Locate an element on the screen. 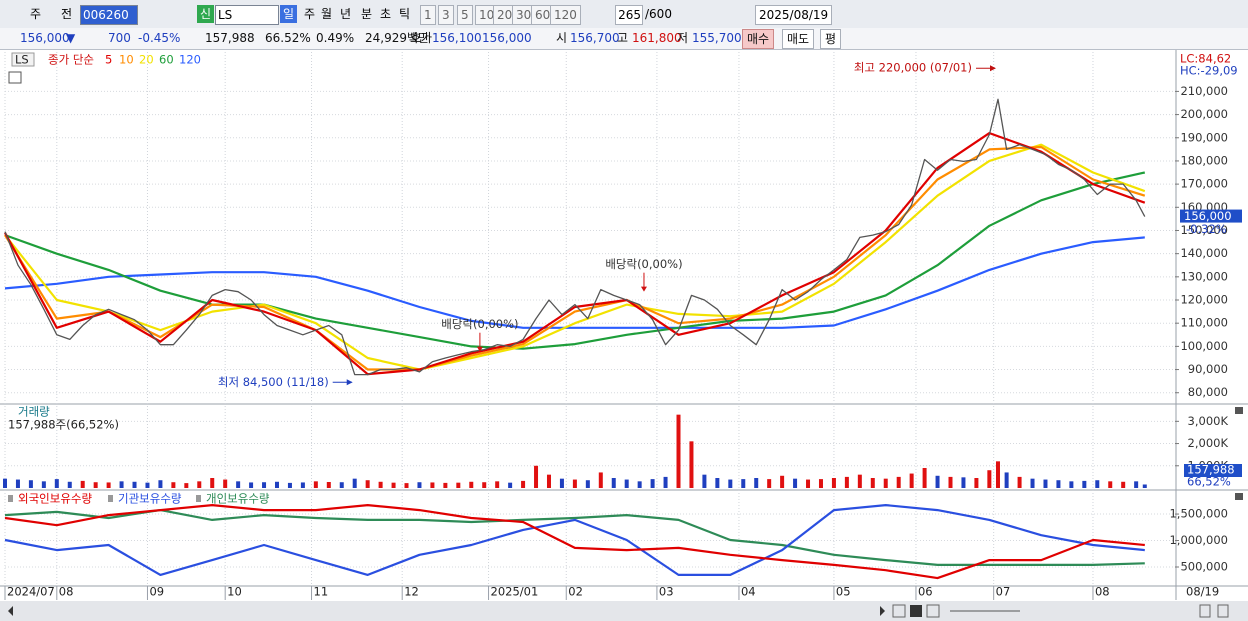 Image resolution: width=1248 pixels, height=621 pixels. annotation: 최저 84,500 (11/18) is located at coordinates (273, 382).